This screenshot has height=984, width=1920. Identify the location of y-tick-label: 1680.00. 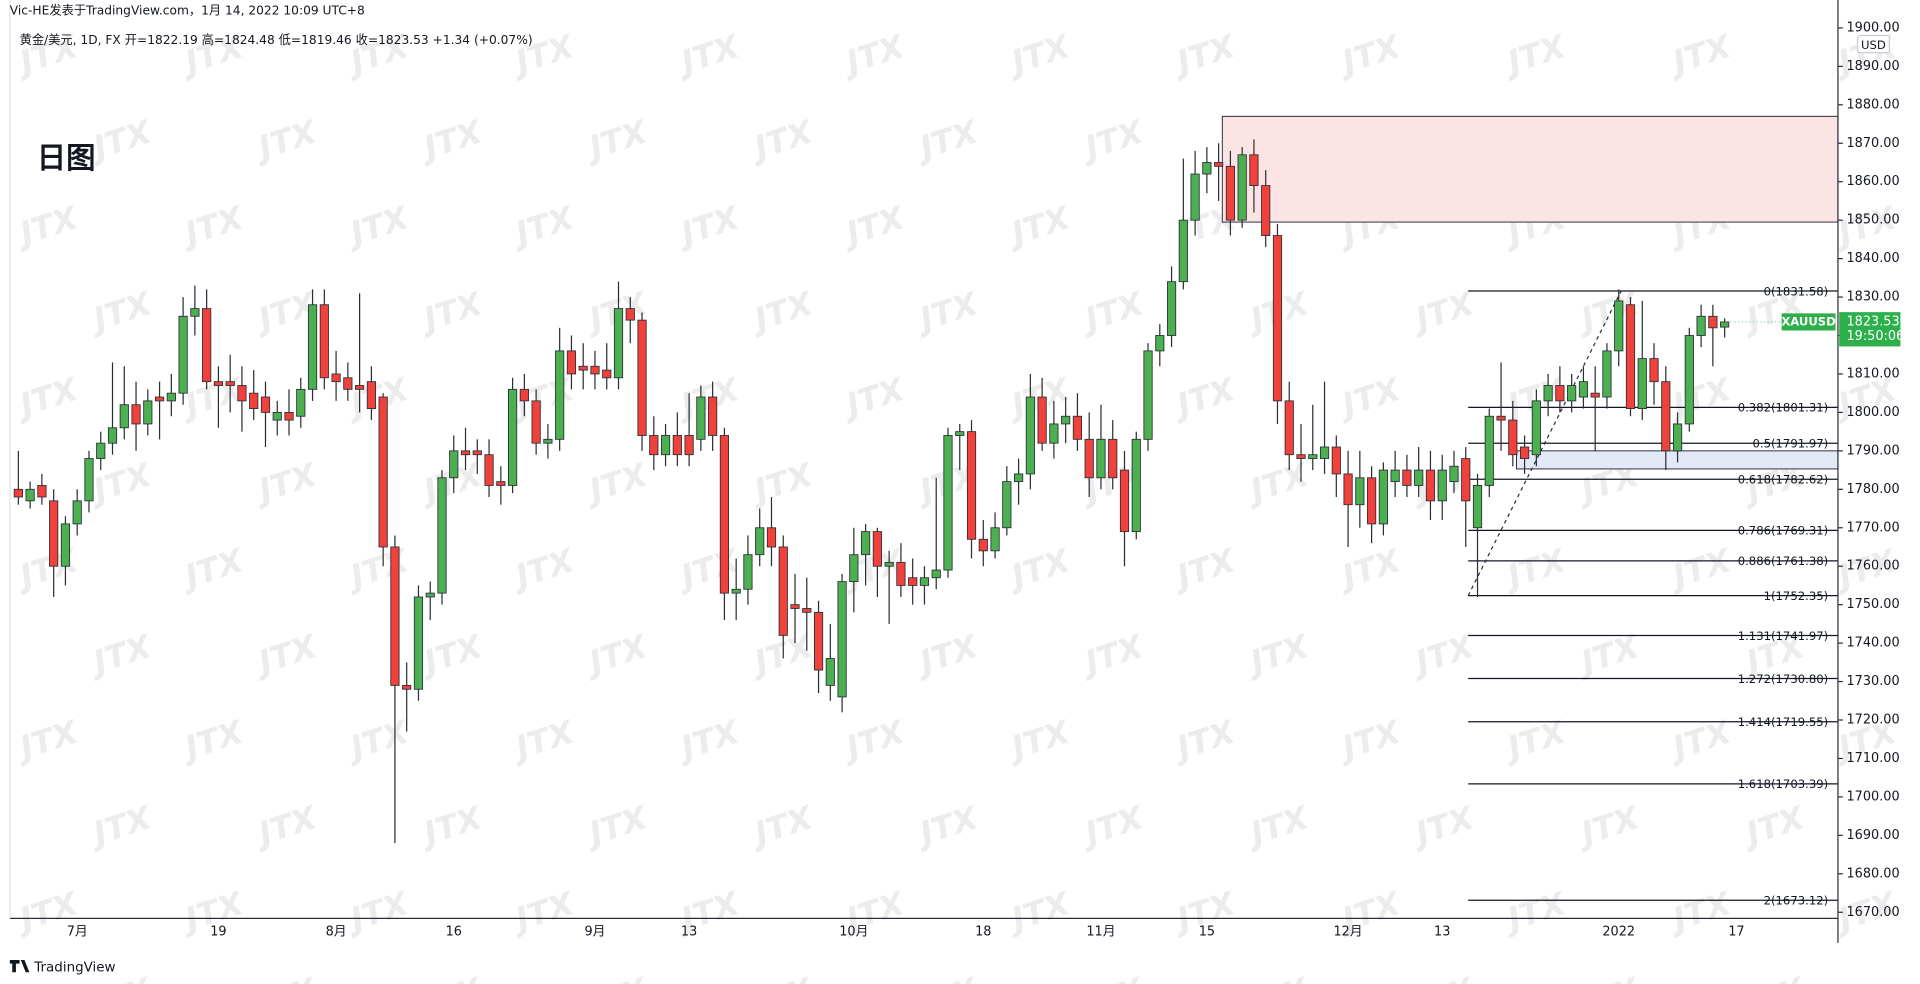
(1873, 873).